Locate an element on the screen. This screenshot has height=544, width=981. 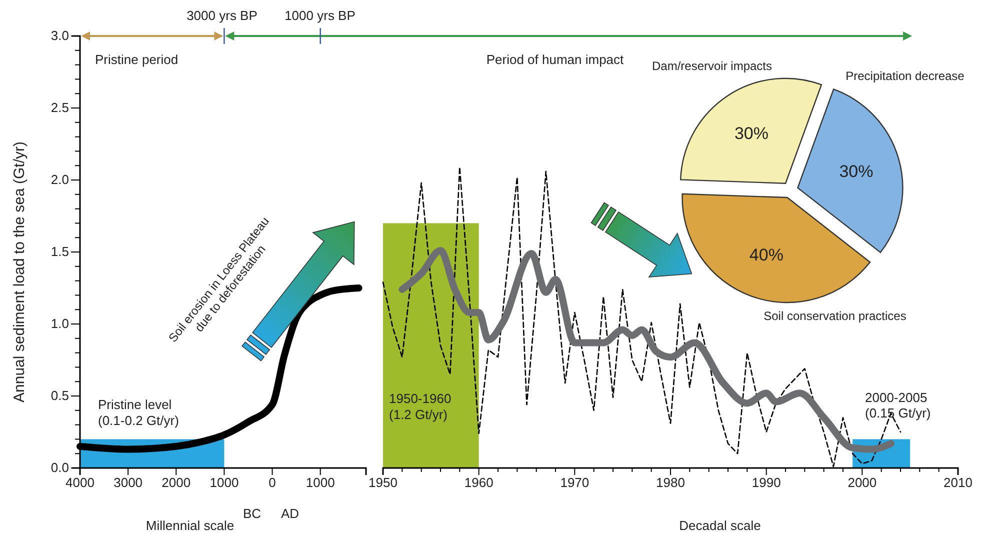
data-label: 40% is located at coordinates (766, 255).